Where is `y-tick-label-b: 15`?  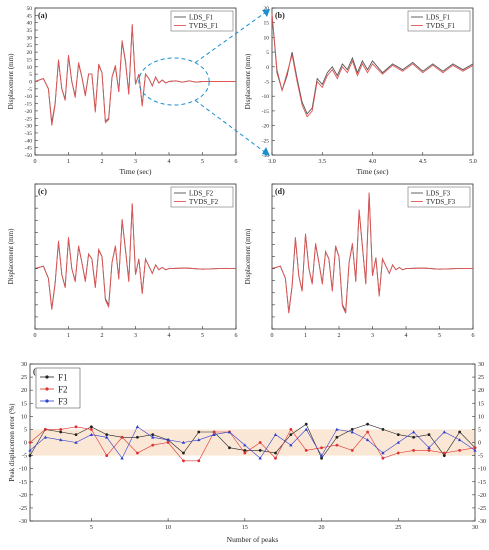 y-tick-label-b: 15 is located at coordinates (267, 24).